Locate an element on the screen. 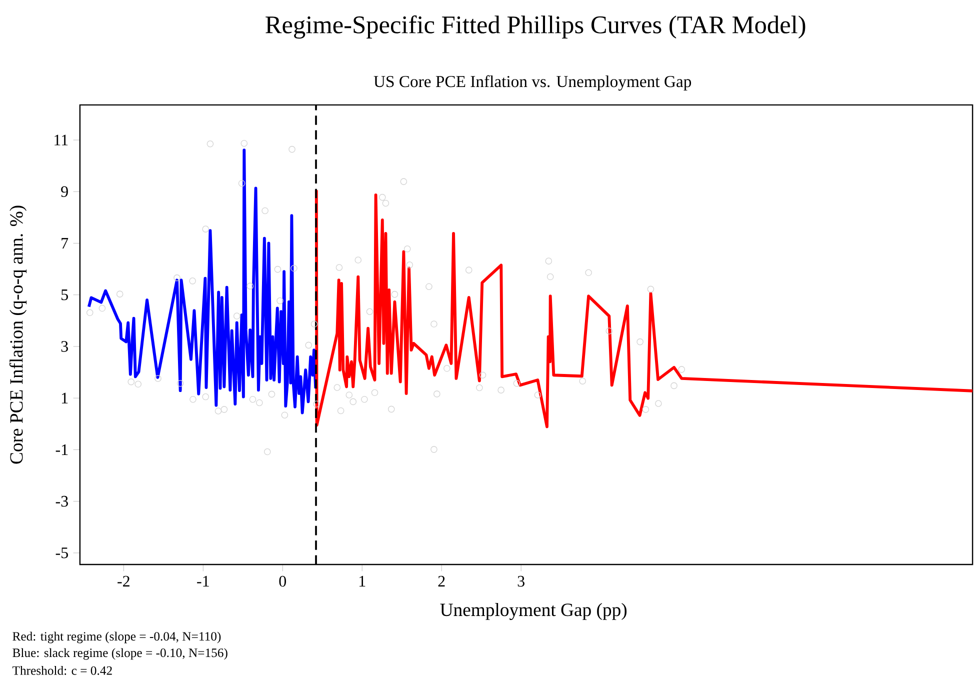  y-tick-label: 3 is located at coordinates (64, 346).